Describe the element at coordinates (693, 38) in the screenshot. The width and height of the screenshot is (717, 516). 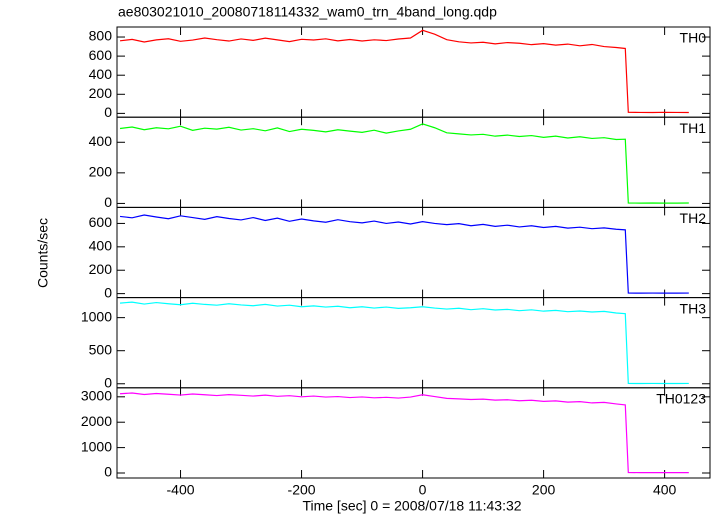
I see `series-label: TH0` at that location.